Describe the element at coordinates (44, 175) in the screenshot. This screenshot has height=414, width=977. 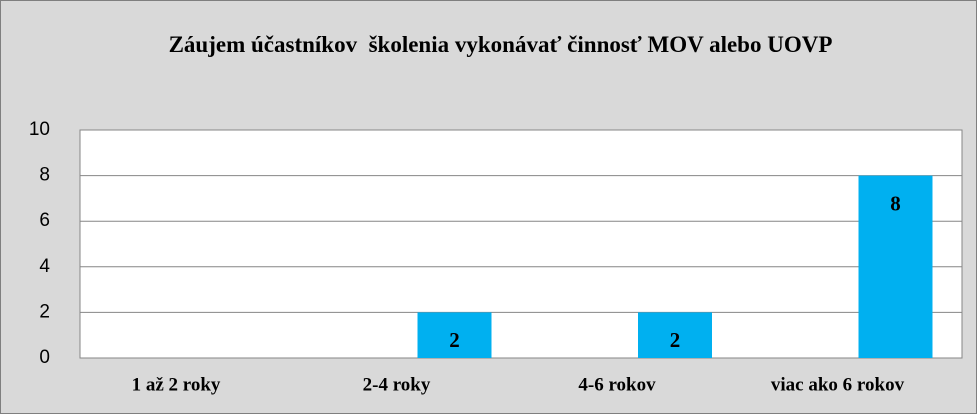
I see `y-tick-label: 8` at that location.